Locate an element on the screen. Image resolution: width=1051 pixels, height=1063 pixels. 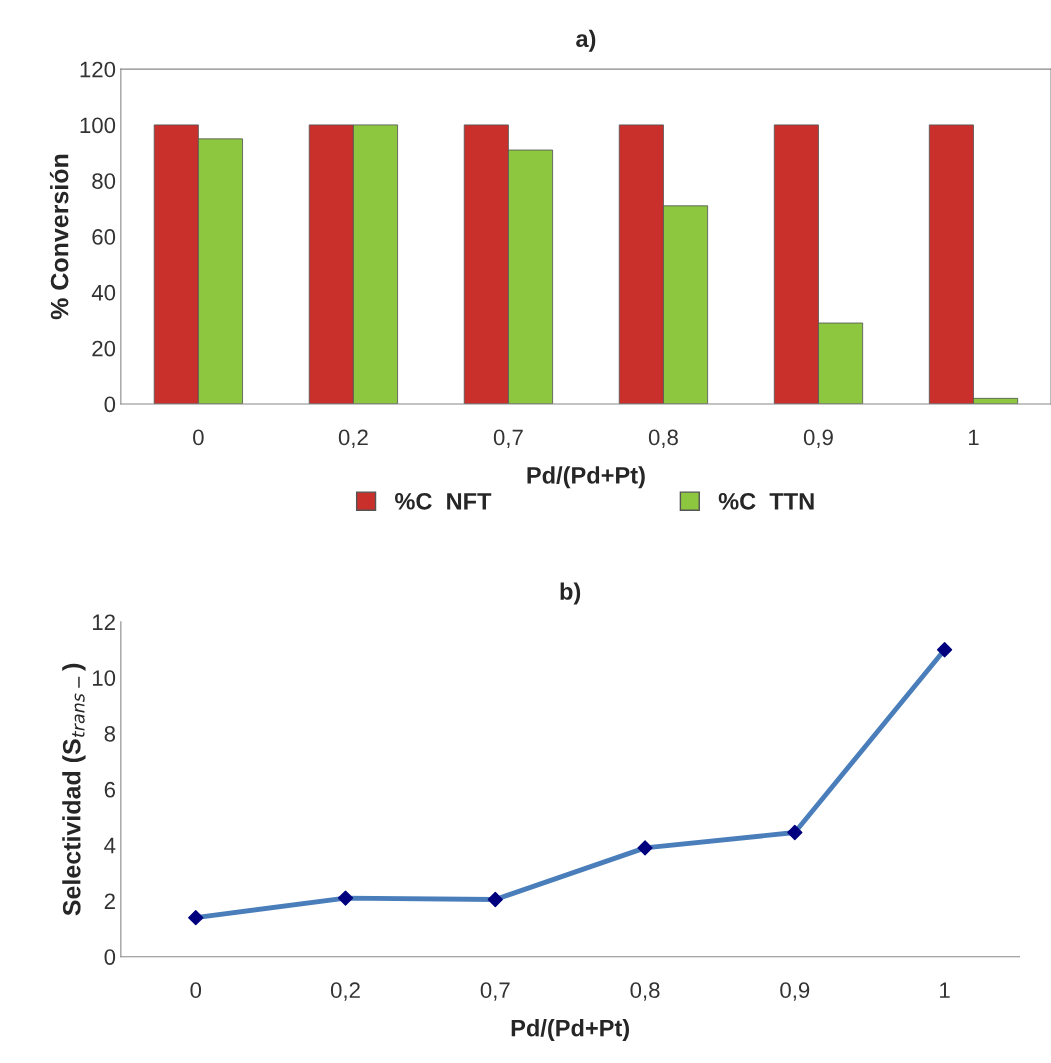
y-tick-label: 40 is located at coordinates (103, 292).